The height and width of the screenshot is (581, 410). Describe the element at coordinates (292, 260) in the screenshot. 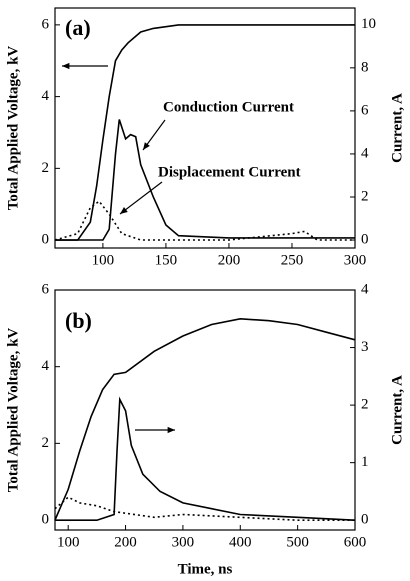

I see `x-tick-label: 250` at that location.